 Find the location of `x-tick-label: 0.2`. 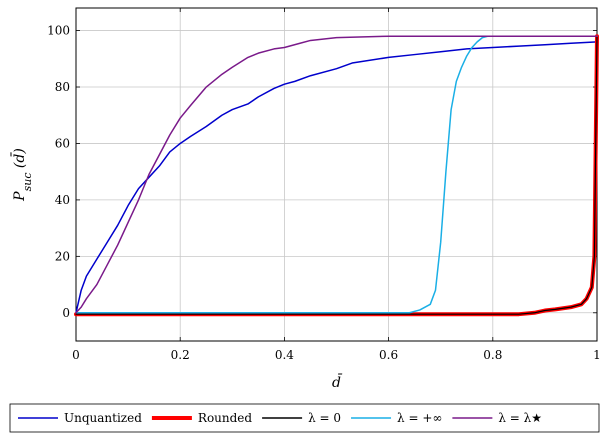

x-tick-label: 0.2 is located at coordinates (180, 355).